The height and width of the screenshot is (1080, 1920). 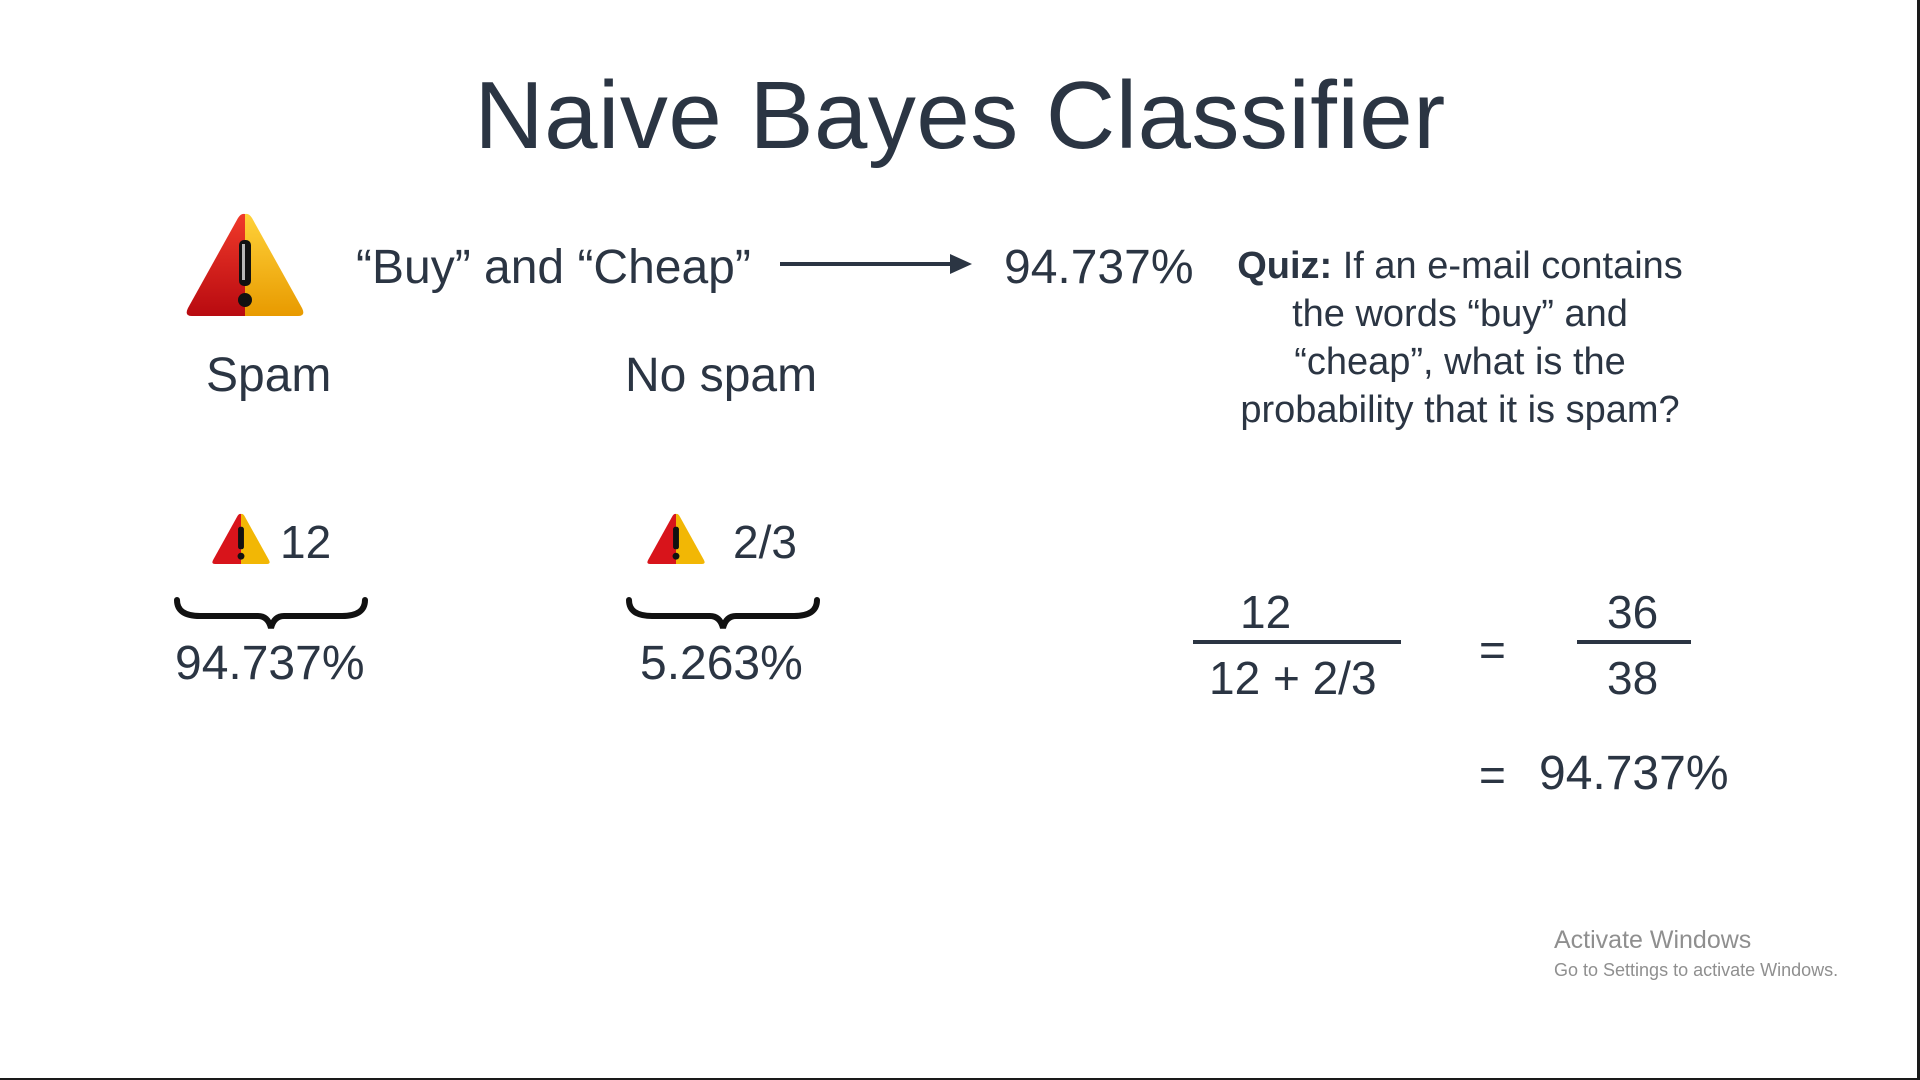 I want to click on slide-title: Naive Bayes Classifier, so click(x=960, y=115).